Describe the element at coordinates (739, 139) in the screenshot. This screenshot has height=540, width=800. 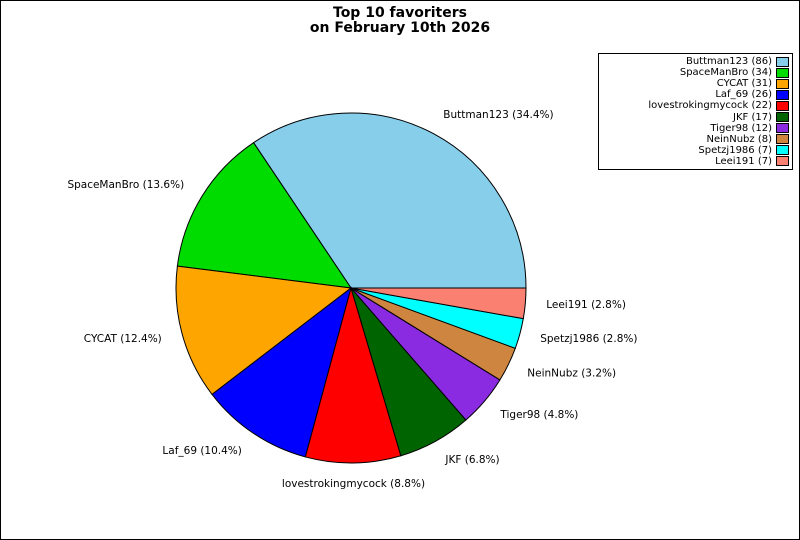
I see `legend-label: NeinNubz (8)` at that location.